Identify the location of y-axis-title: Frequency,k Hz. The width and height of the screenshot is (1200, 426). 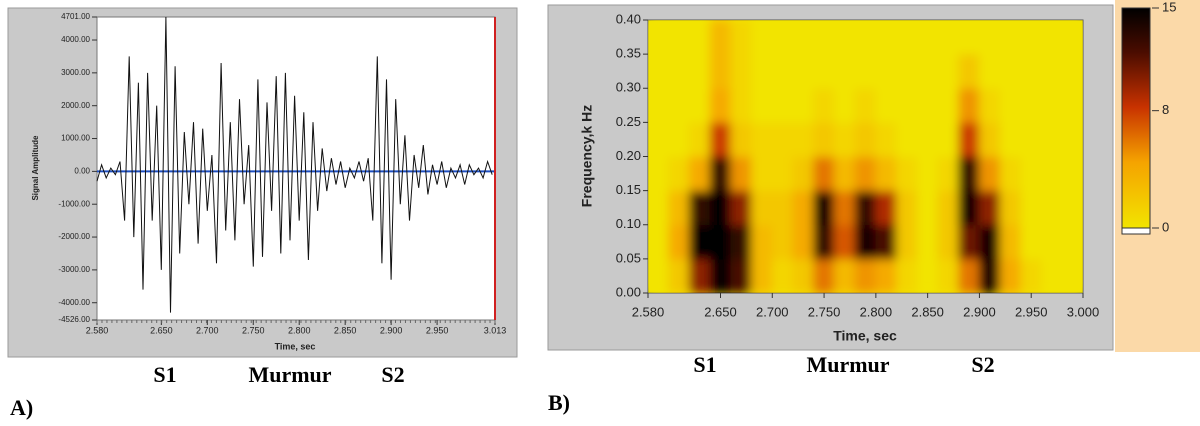
(587, 156).